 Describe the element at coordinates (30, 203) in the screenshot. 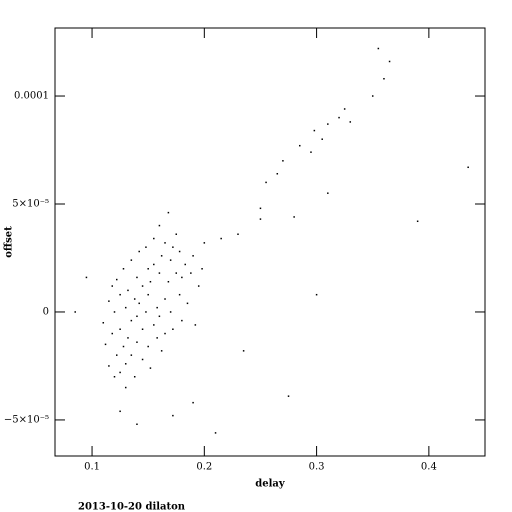

I see `y-tick-label: 5×10⁻⁵` at that location.